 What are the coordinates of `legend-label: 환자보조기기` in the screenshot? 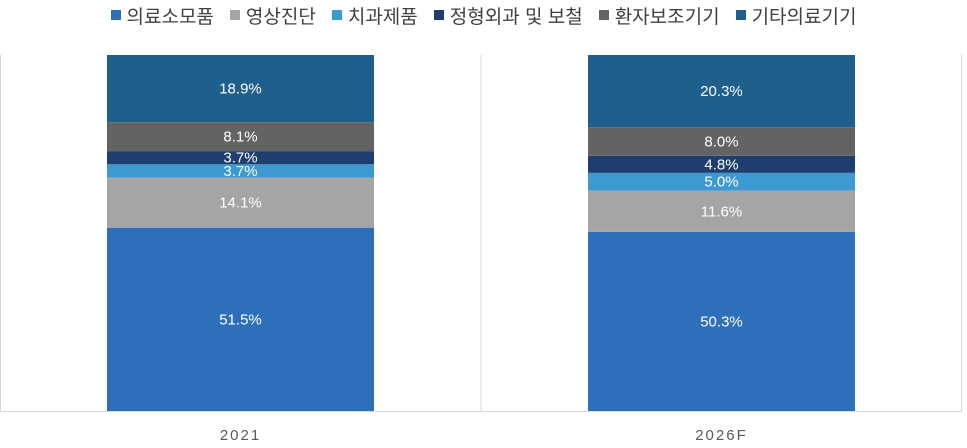 It's located at (667, 17).